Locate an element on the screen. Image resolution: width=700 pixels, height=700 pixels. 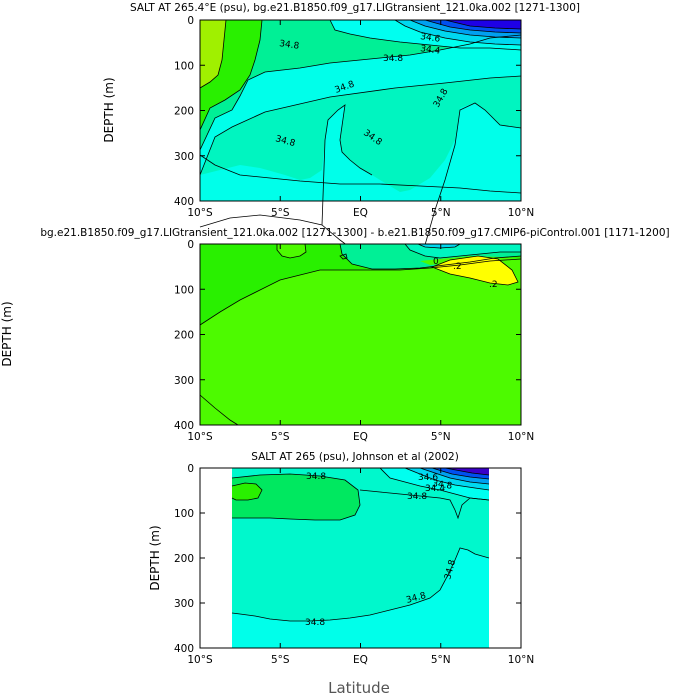
p1-region-blue-dark is located at coordinates (483, 24).